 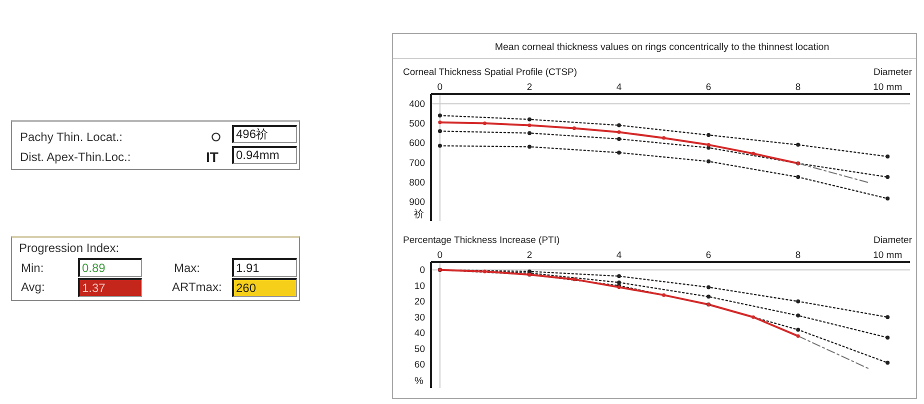 What do you see at coordinates (212, 157) in the screenshot?
I see `text: IT` at bounding box center [212, 157].